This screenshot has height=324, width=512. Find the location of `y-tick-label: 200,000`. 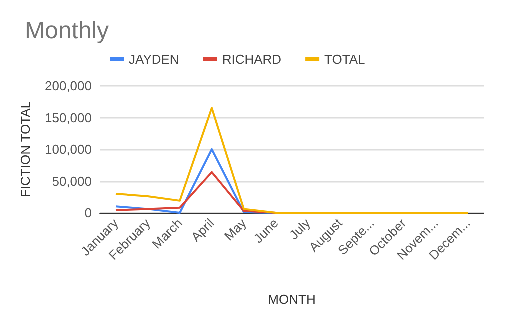

y-tick-label: 200,000 is located at coordinates (68, 86).